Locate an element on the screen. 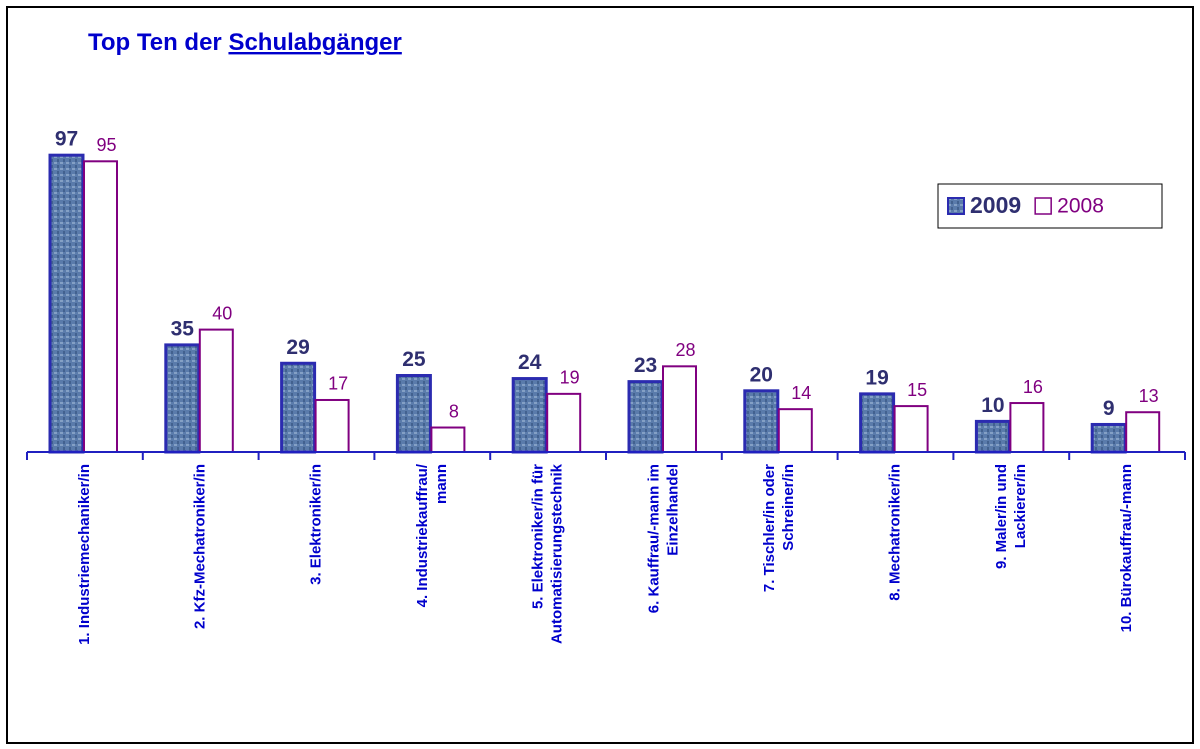 This screenshot has height=749, width=1200. data-label: 13 is located at coordinates (1149, 396).